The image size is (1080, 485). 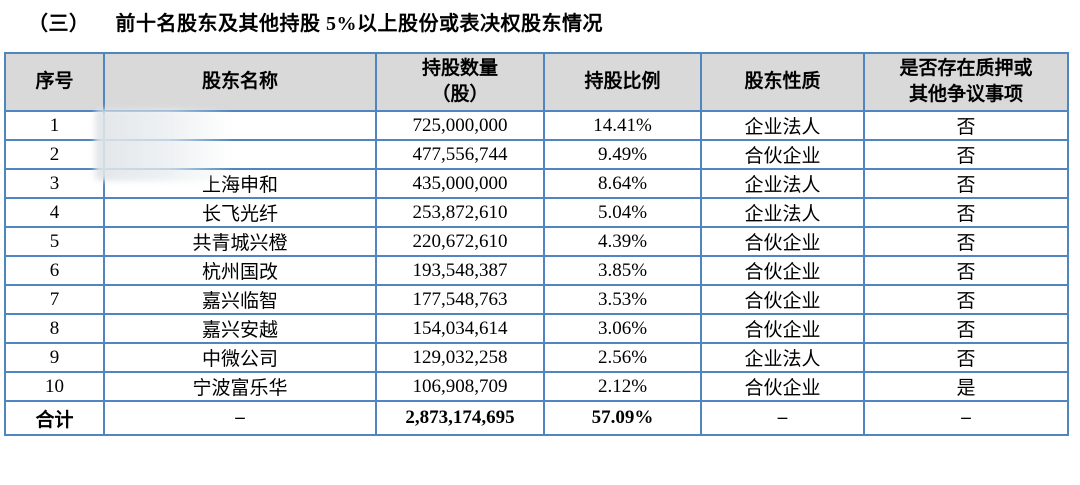 What do you see at coordinates (622, 125) in the screenshot?
I see `cell-ratio: 14.41%` at bounding box center [622, 125].